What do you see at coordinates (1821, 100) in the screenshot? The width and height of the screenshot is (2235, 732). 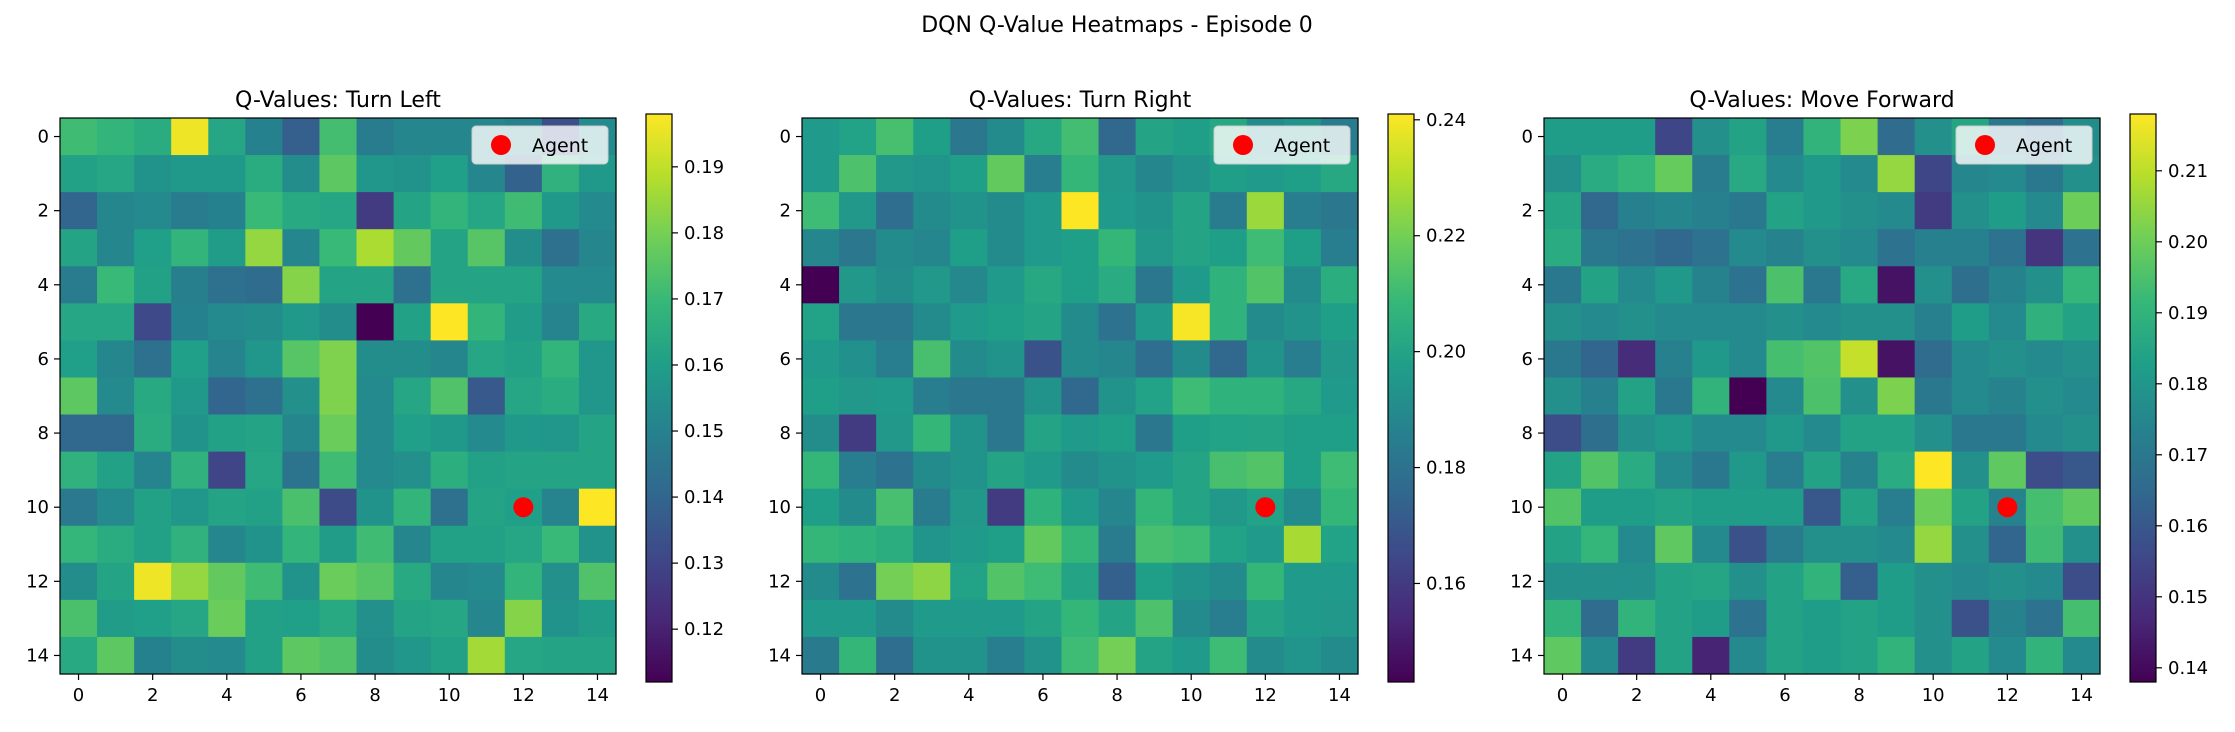 I see `panel-title: Q-Values: Move Forward` at bounding box center [1821, 100].